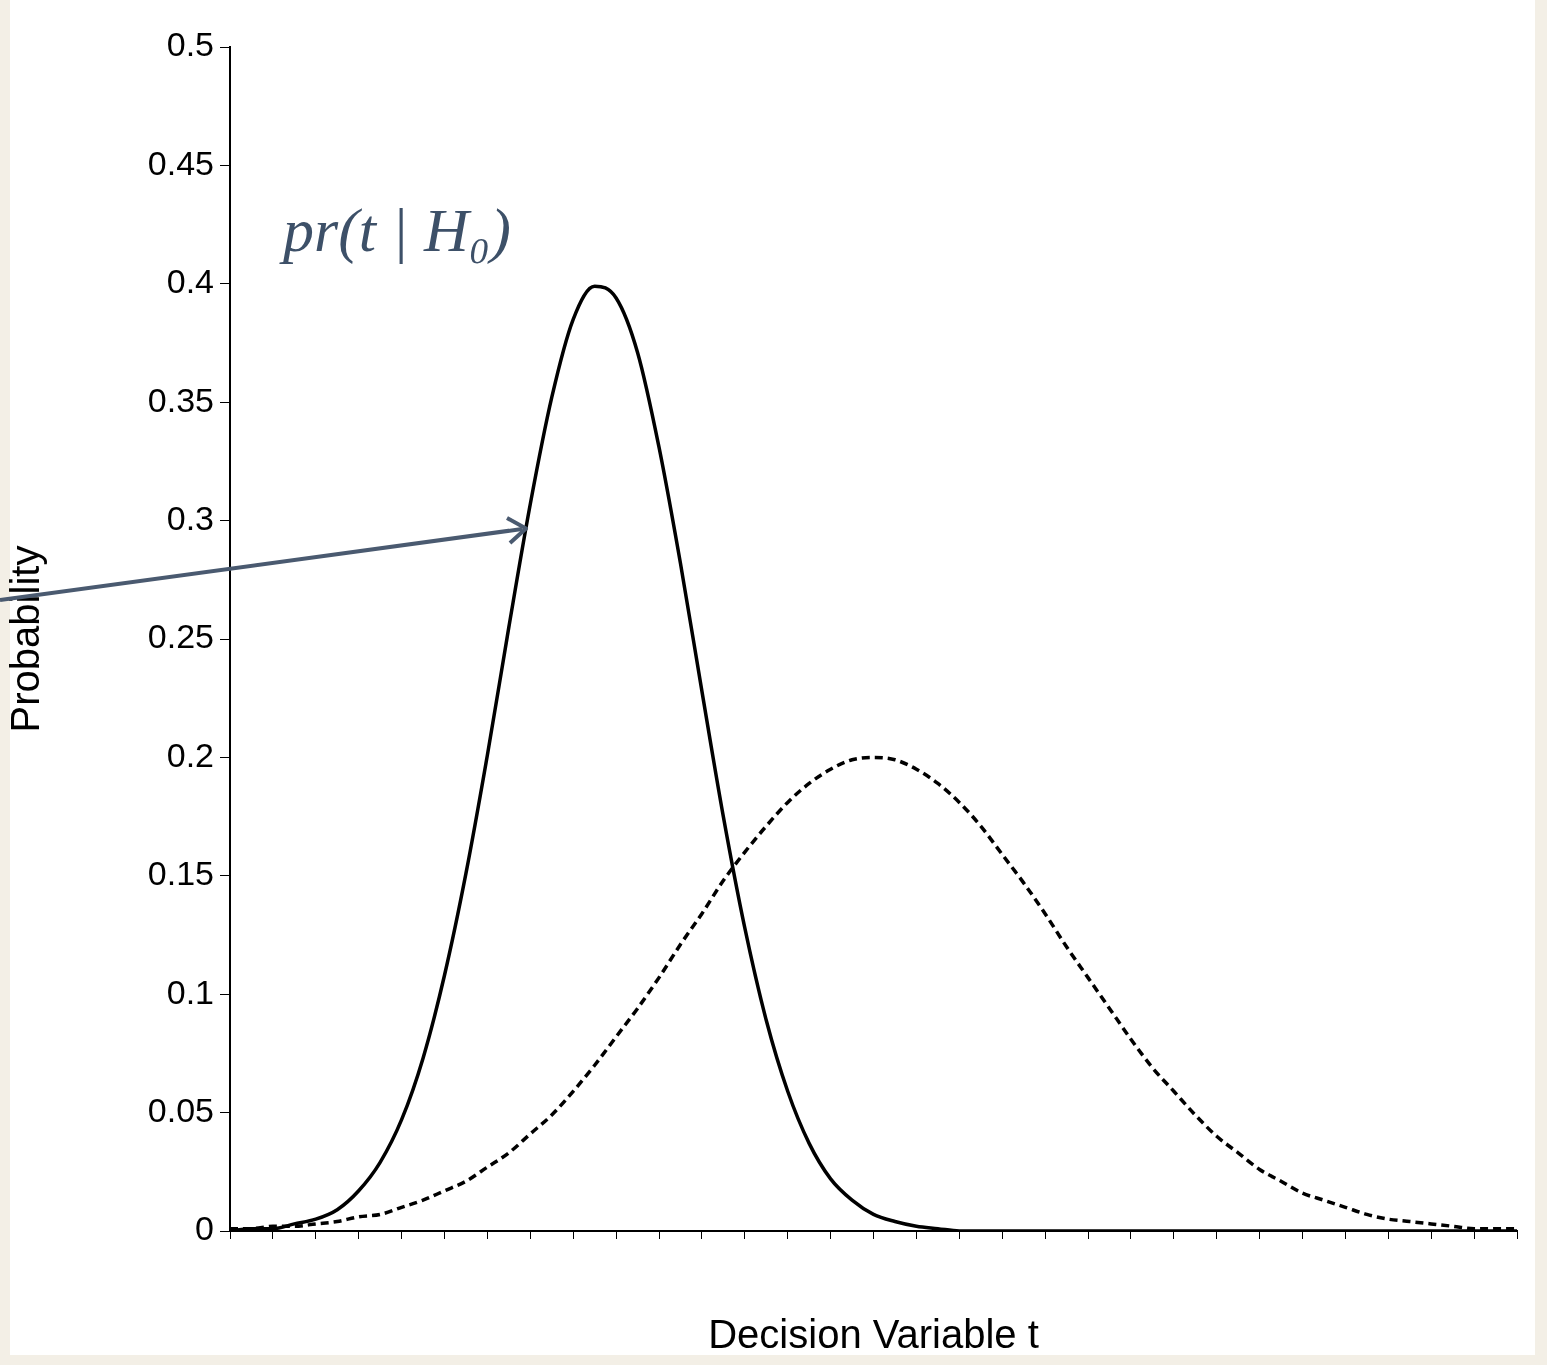 Image resolution: width=1547 pixels, height=1365 pixels. Describe the element at coordinates (190, 991) in the screenshot. I see `y-tick-label: 0.1` at that location.